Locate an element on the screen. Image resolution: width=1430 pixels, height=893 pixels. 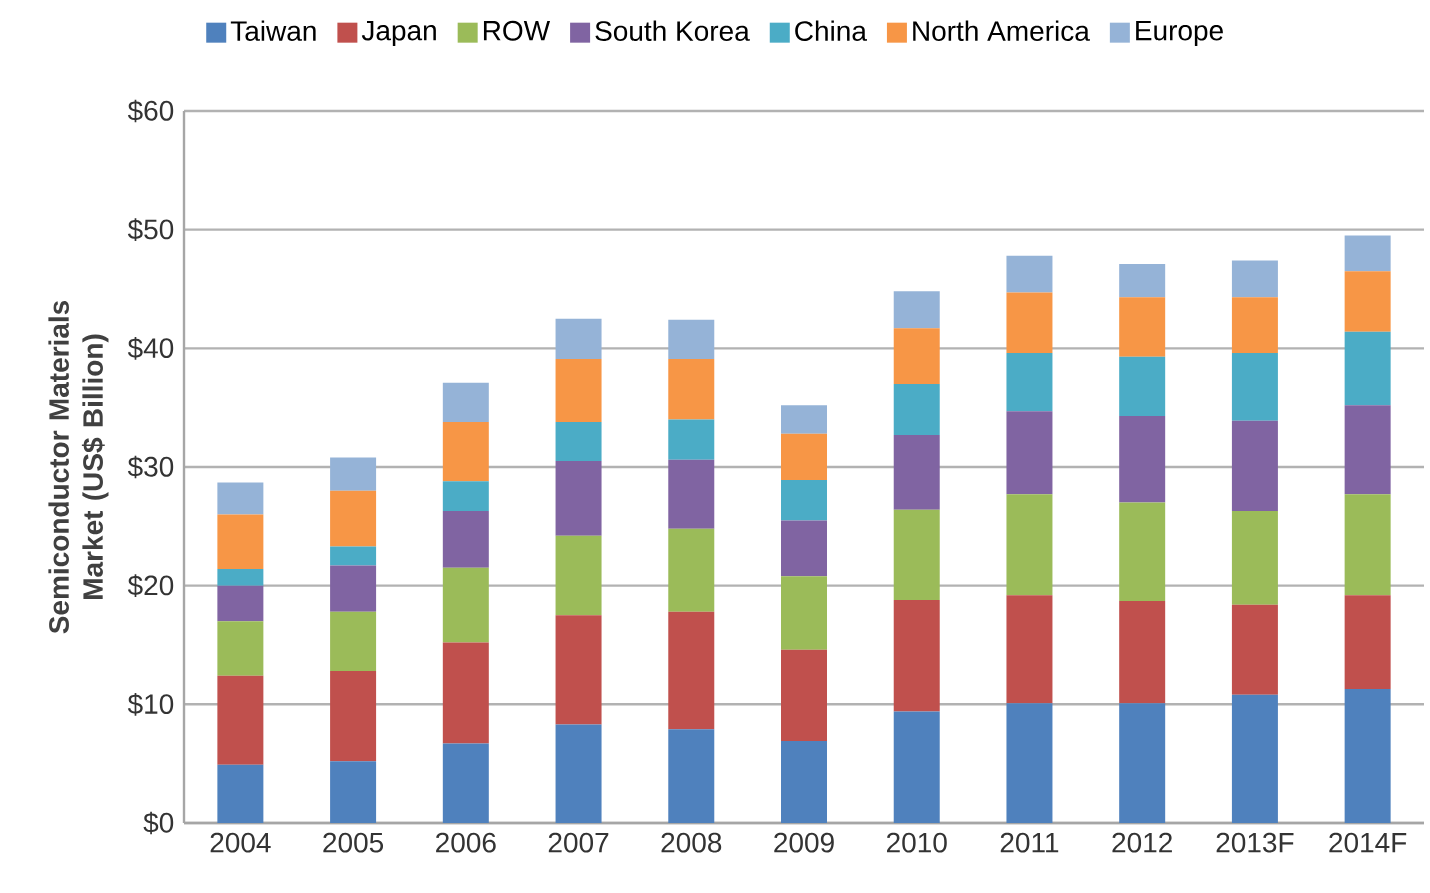
x-tick-label: 2011 is located at coordinates (1029, 842).